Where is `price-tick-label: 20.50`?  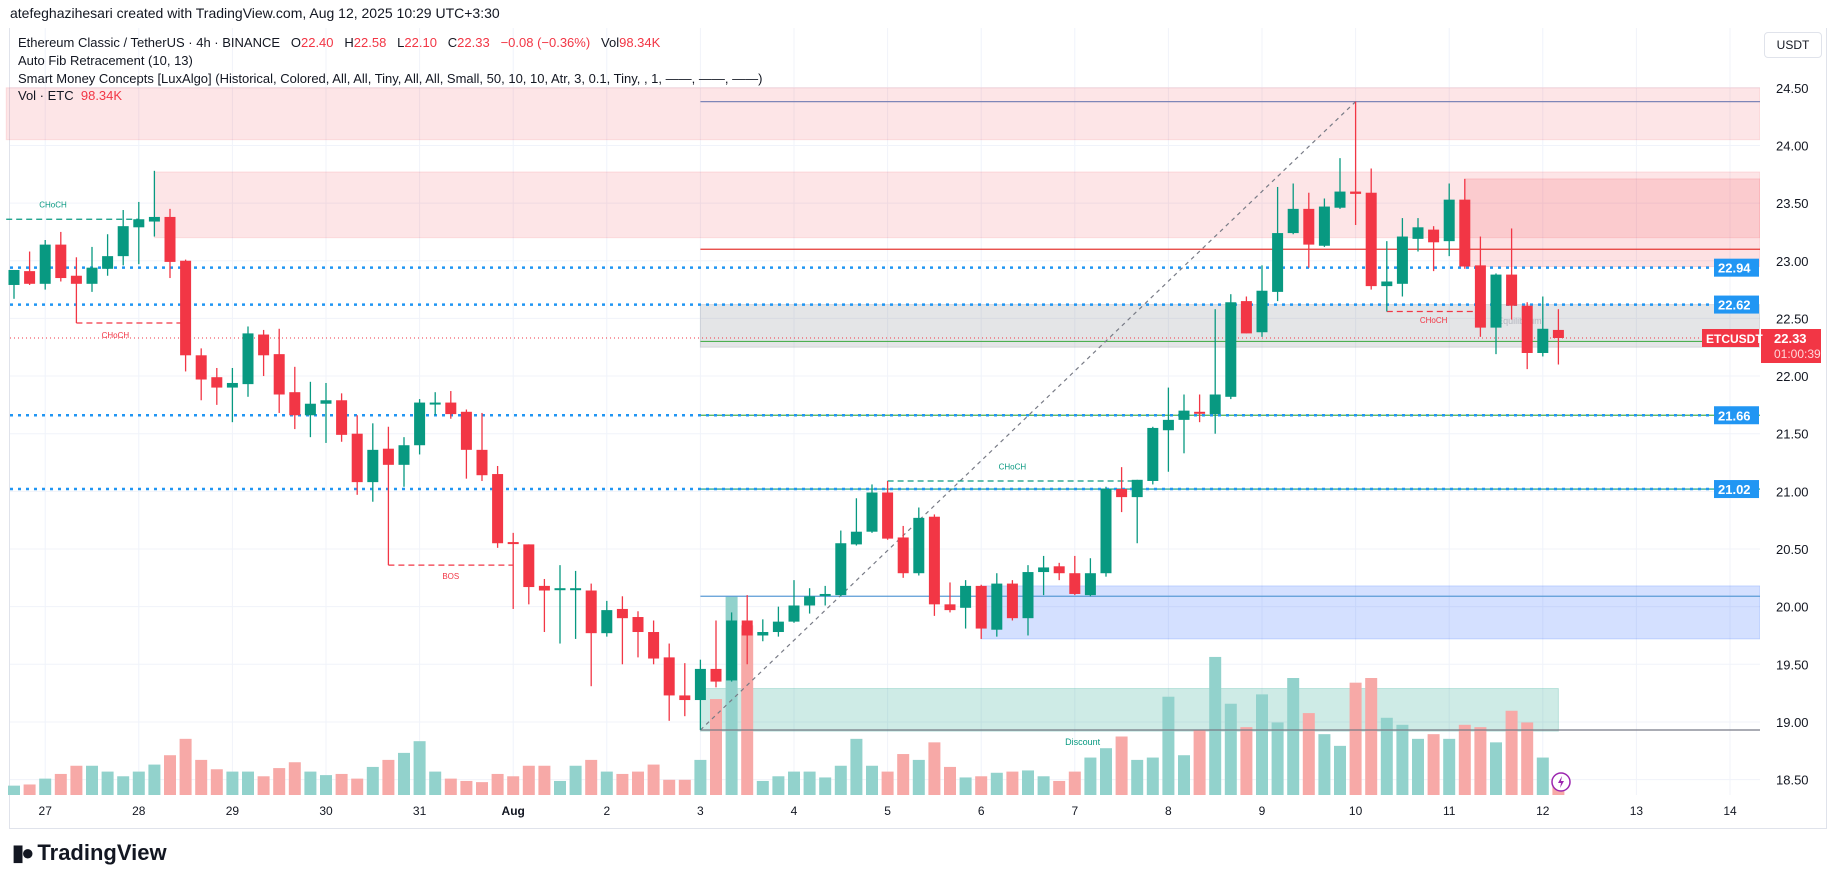
price-tick-label: 20.50 is located at coordinates (1792, 549).